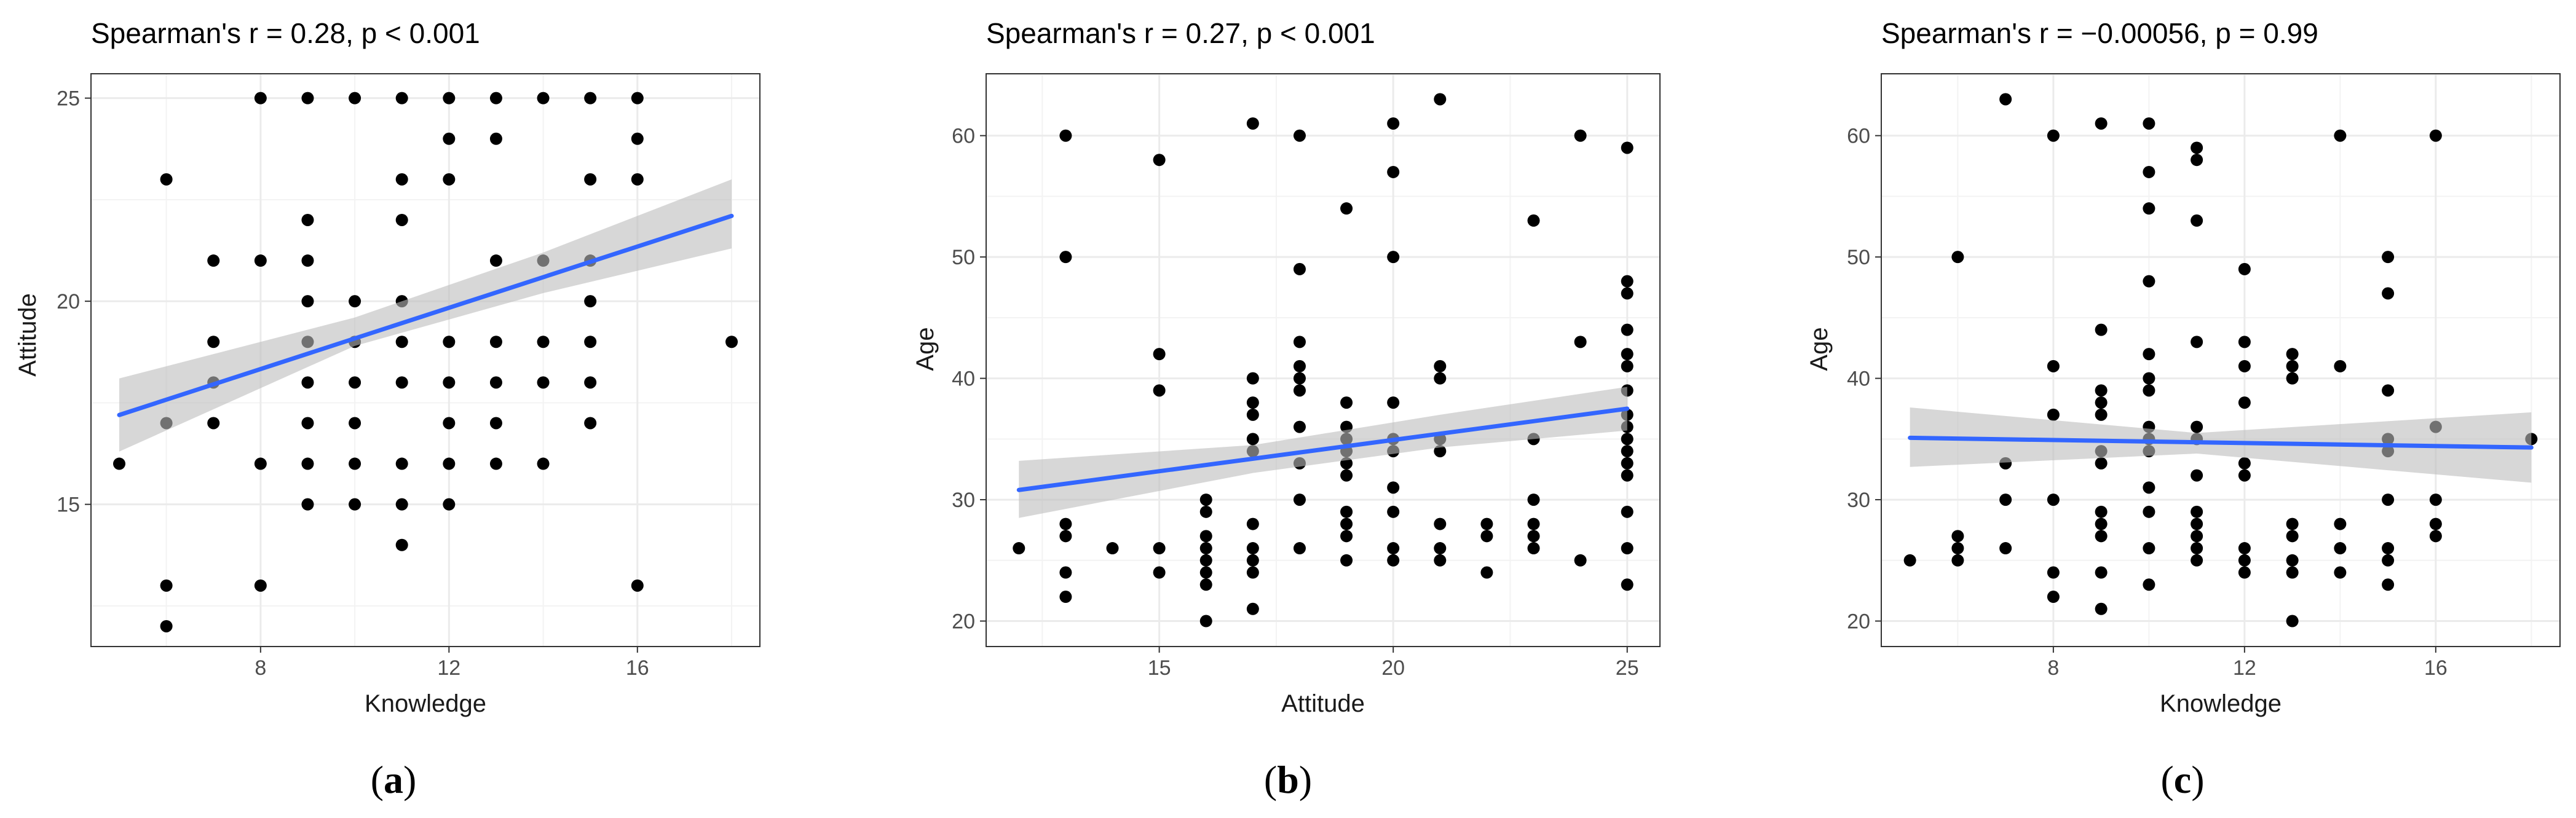 This screenshot has height=818, width=2576. What do you see at coordinates (964, 136) in the screenshot?
I see `y-tick-label: 60` at bounding box center [964, 136].